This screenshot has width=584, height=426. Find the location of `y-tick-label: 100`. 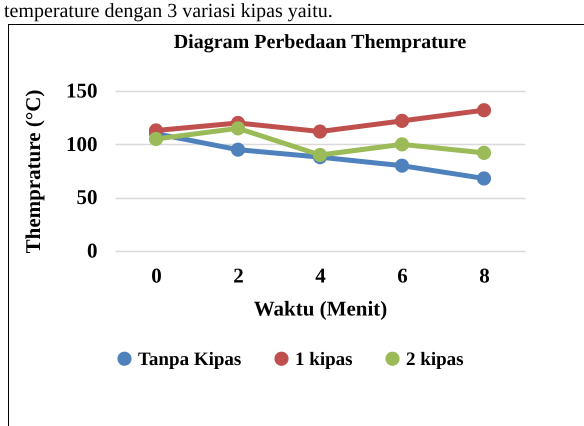

y-tick-label: 100 is located at coordinates (82, 144).